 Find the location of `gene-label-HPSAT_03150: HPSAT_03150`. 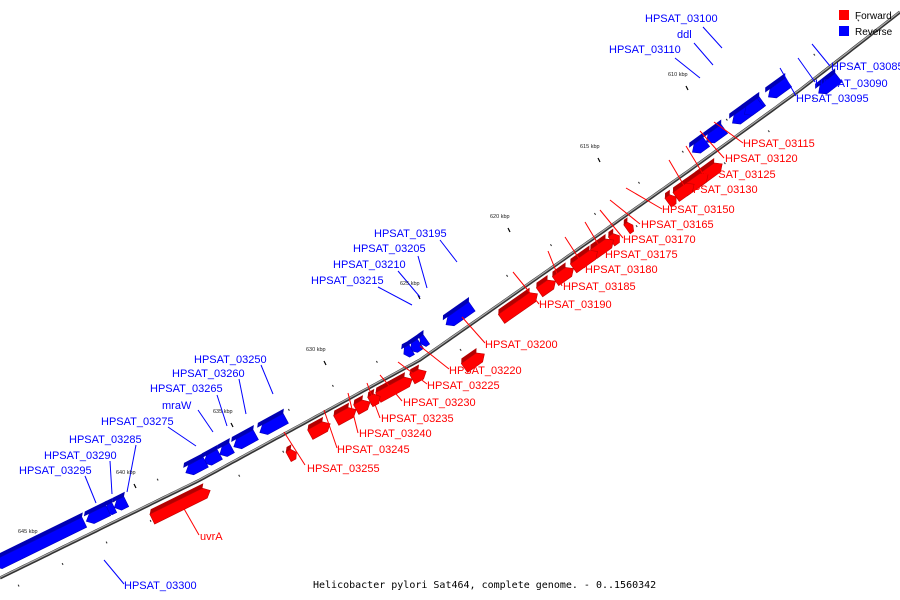

gene-label-HPSAT_03150: HPSAT_03150 is located at coordinates (698, 210).